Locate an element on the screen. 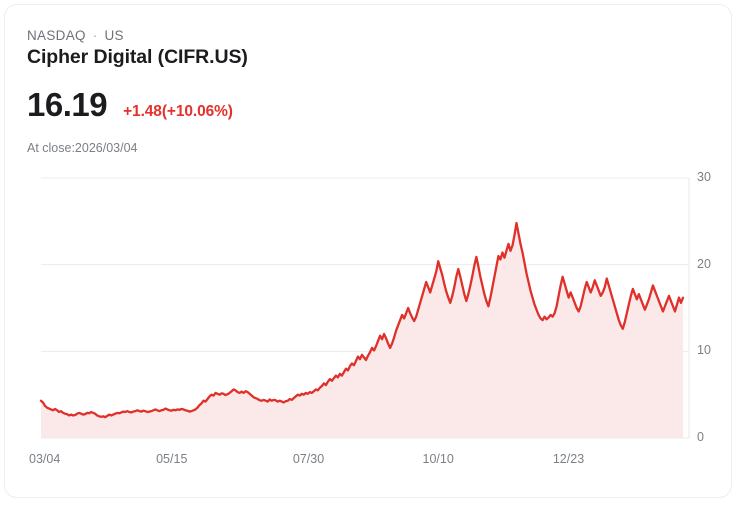 Image resolution: width=736 pixels, height=508 pixels. price-row: 16.19 +1.48(+10.06%) is located at coordinates (130, 105).